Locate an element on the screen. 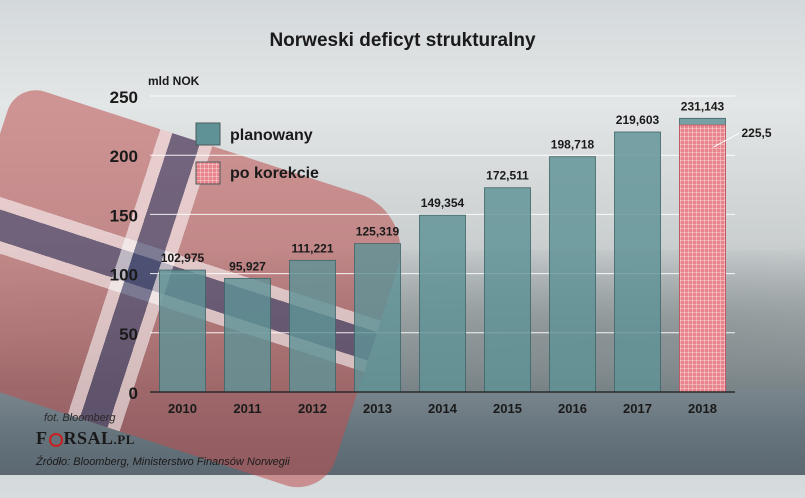  x-tick-label-2016: 2016 is located at coordinates (572, 408).